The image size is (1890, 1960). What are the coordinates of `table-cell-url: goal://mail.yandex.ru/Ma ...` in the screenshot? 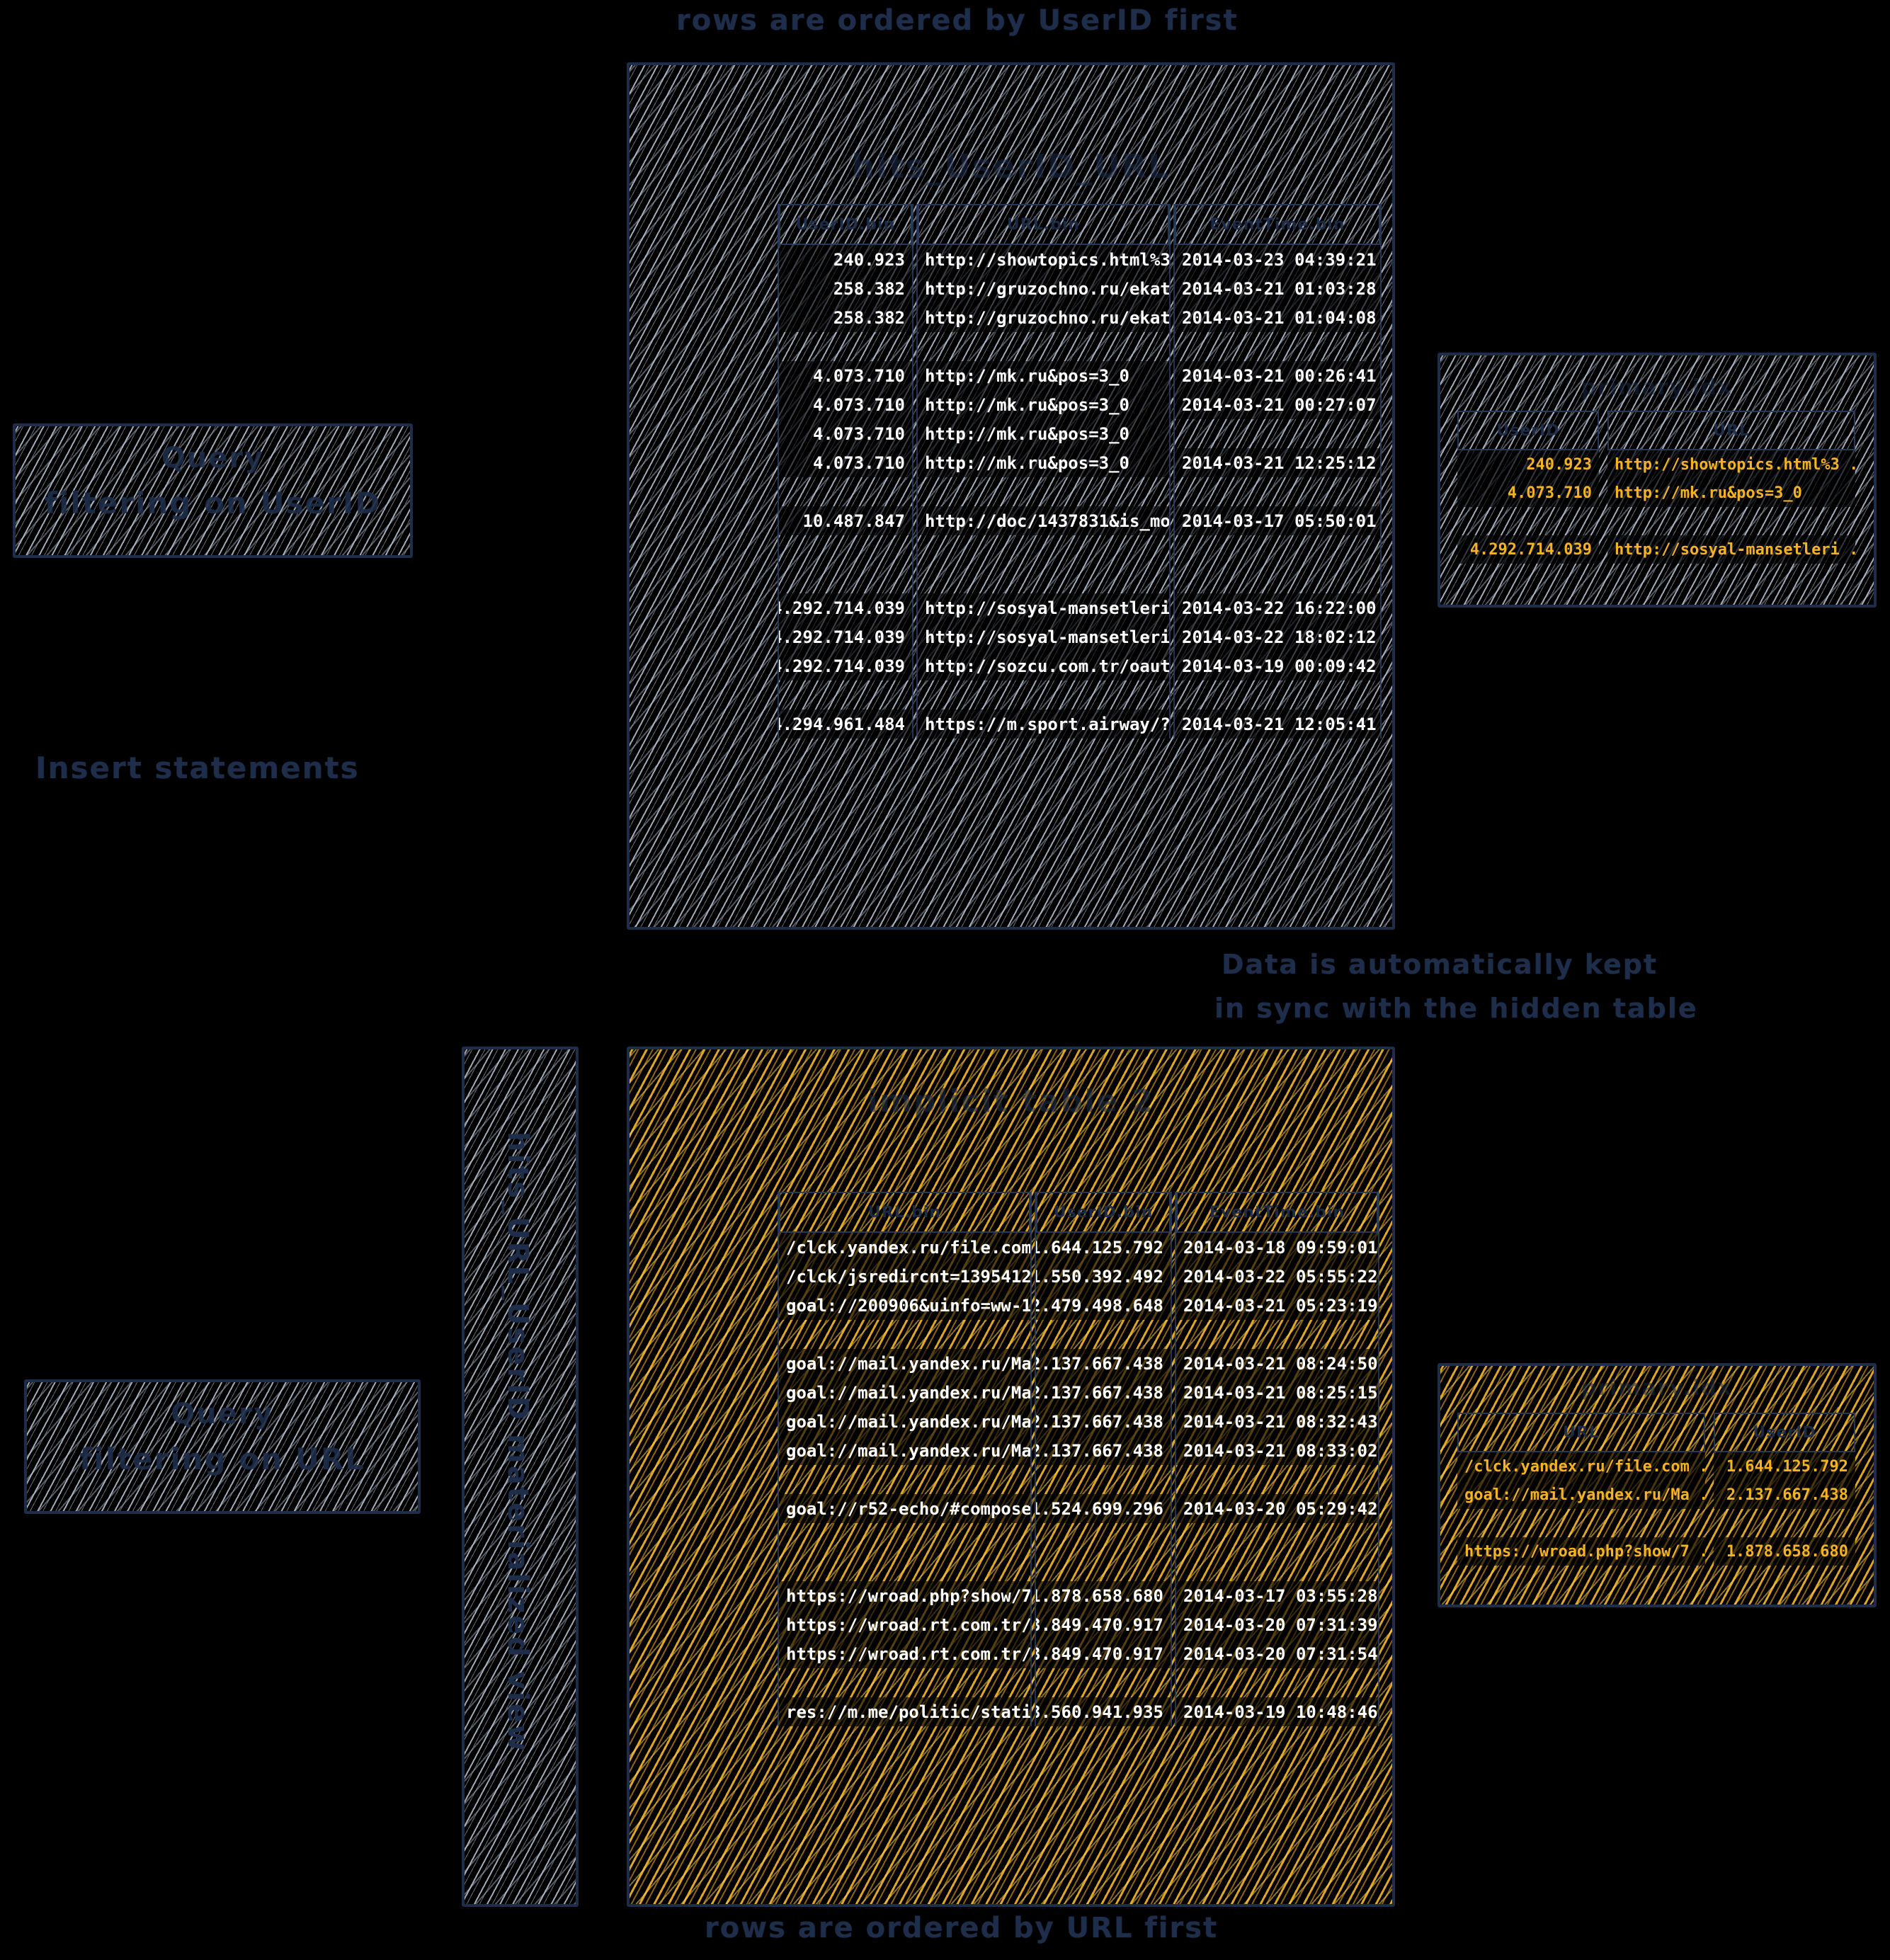 It's located at (904, 1451).